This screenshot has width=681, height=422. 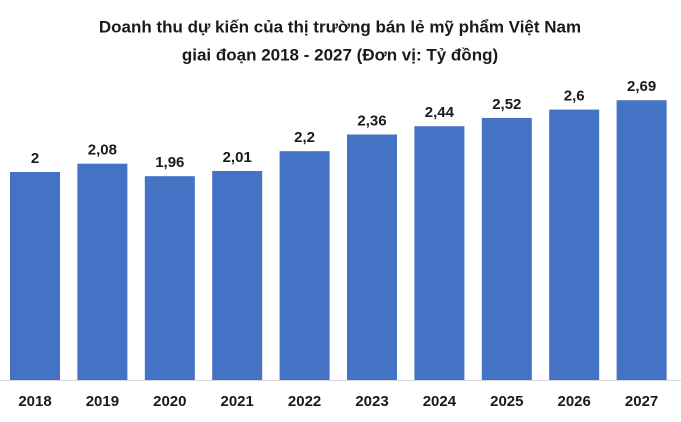 I want to click on value-label: 1,96, so click(x=169, y=162).